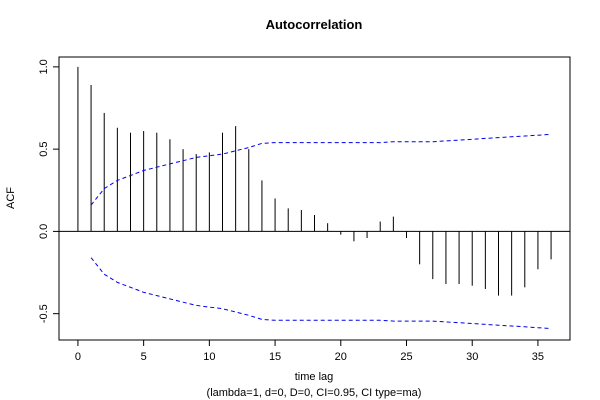 Image resolution: width=600 pixels, height=400 pixels. Describe the element at coordinates (538, 357) in the screenshot. I see `x-tick-label: 35` at that location.